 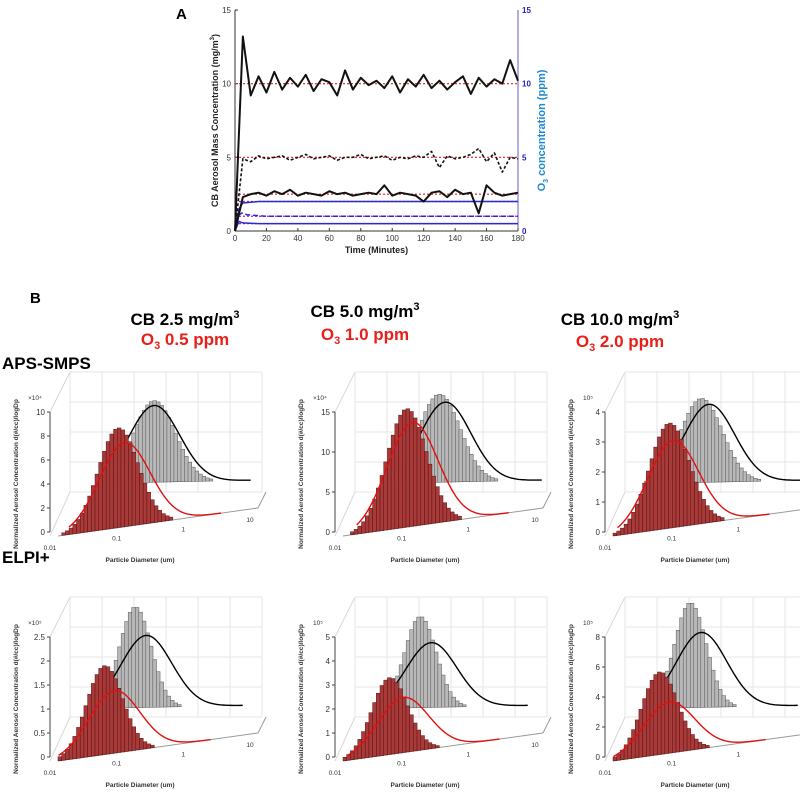 What do you see at coordinates (535, 745) in the screenshot?
I see `x-tick-label: 10` at bounding box center [535, 745].